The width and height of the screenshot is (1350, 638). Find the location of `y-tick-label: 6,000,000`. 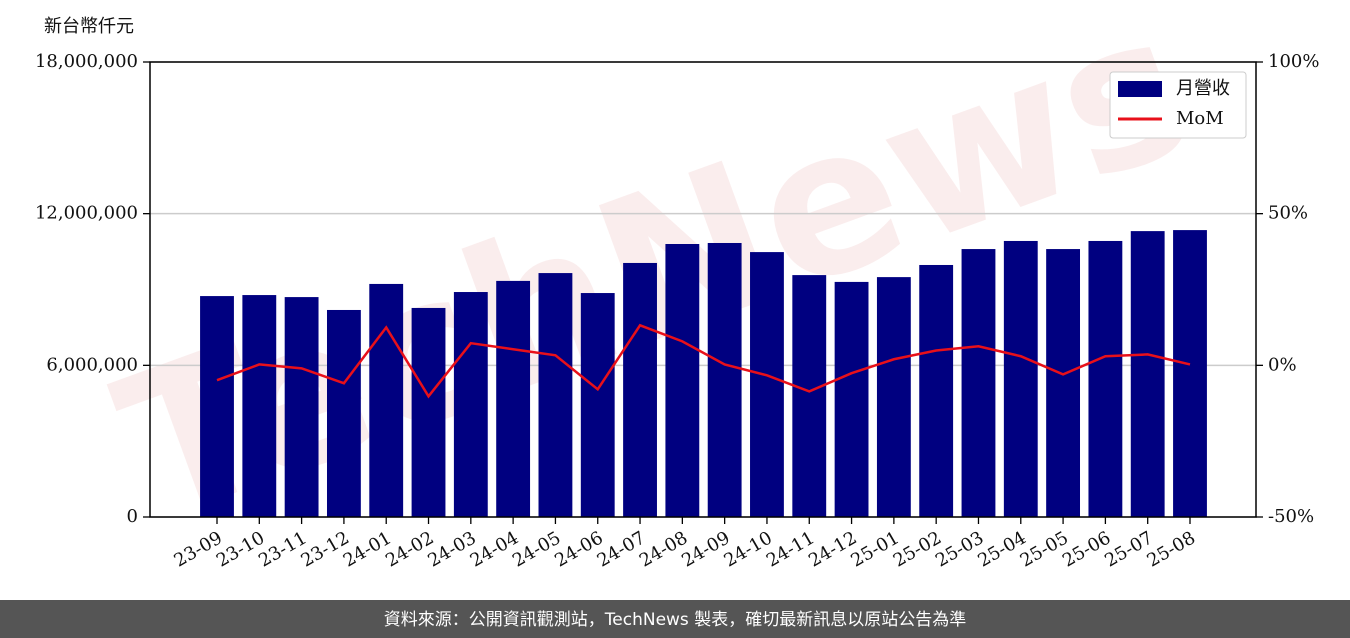

y-tick-label: 6,000,000 is located at coordinates (92, 364).